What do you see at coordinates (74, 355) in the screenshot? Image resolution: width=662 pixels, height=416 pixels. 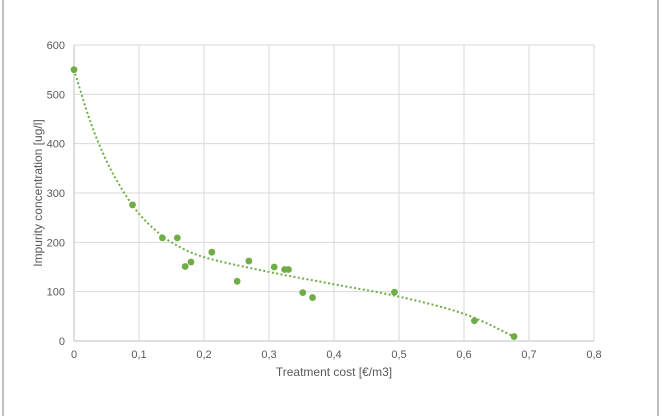 I see `x-tick-label: 0` at bounding box center [74, 355].